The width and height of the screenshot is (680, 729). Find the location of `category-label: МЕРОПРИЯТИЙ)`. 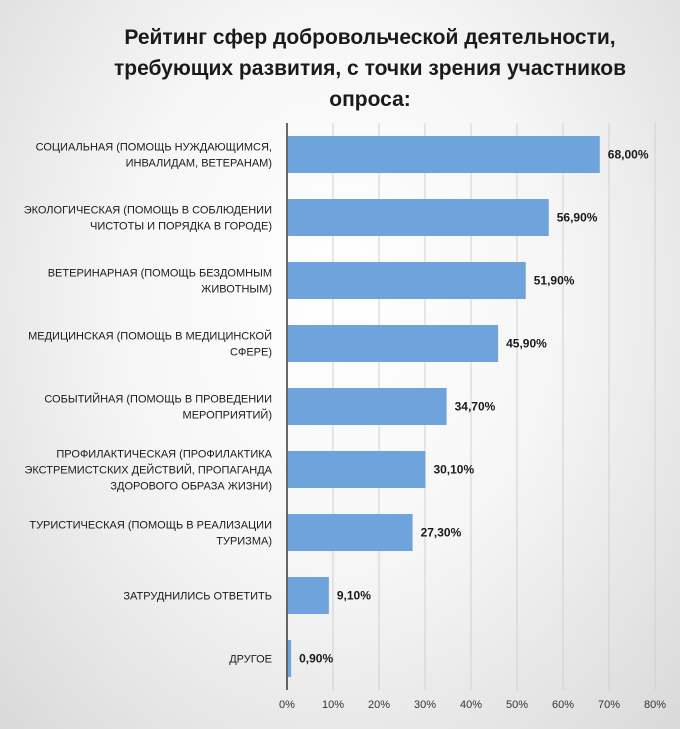

category-label: МЕРОПРИЯТИЙ) is located at coordinates (227, 415).